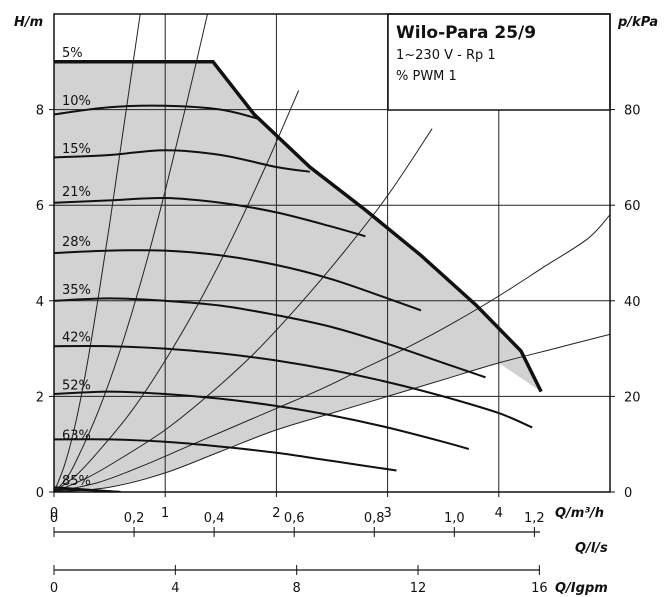 The width and height of the screenshot is (666, 597). I want to click on y-axis-label-left: H/m, so click(28, 22).